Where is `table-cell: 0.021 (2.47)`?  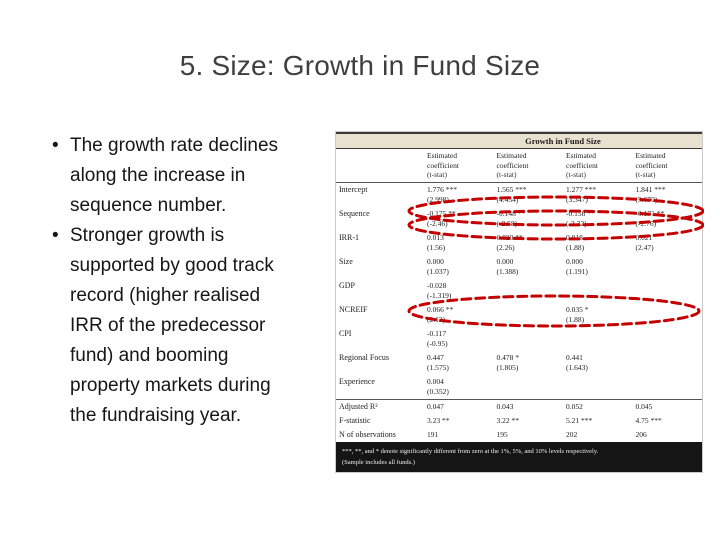
table-cell: 0.021 (2.47) is located at coordinates (668, 243).